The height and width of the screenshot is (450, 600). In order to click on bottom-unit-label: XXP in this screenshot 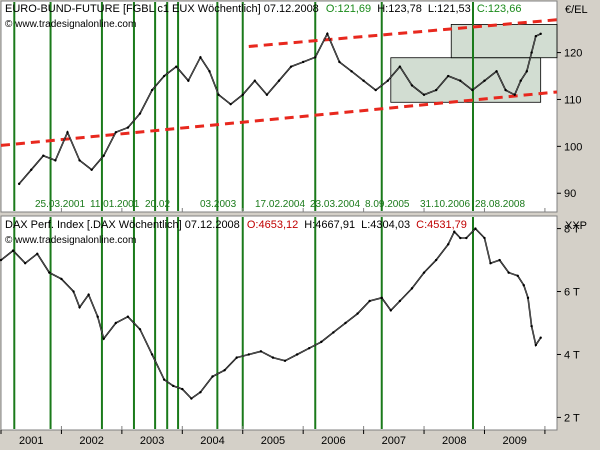, I will do `click(576, 226)`.